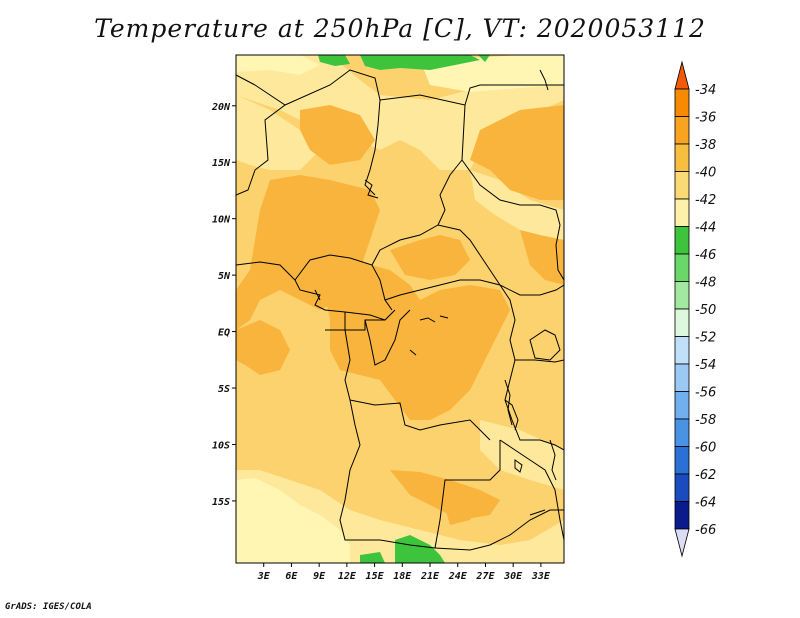 The width and height of the screenshot is (800, 618). I want to click on colorbar-label: -34, so click(705, 90).